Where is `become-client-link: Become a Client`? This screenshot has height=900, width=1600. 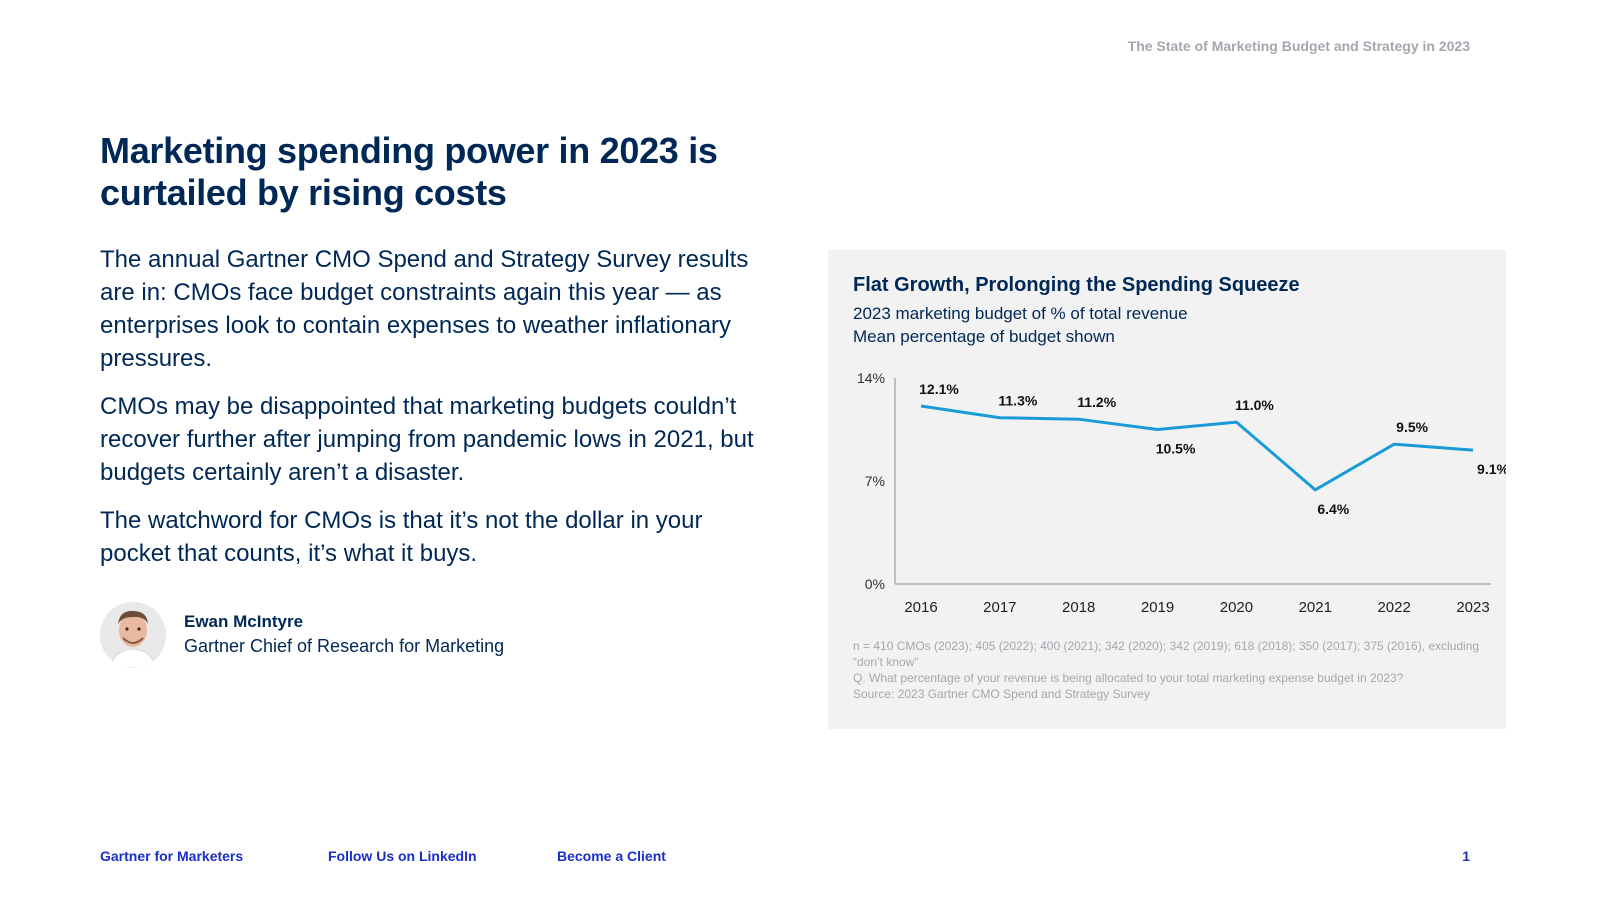
become-client-link: Become a Client is located at coordinates (611, 856).